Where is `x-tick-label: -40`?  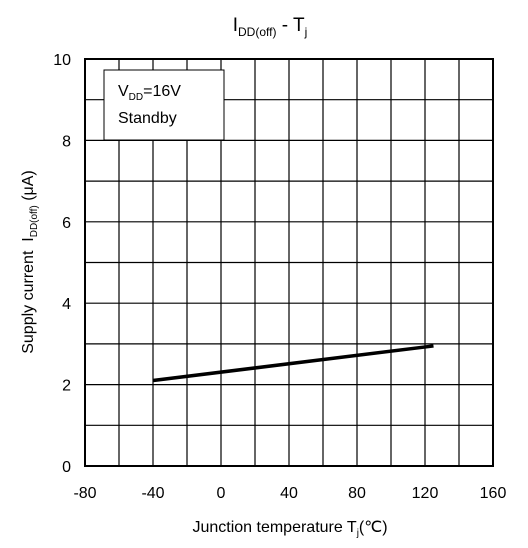
x-tick-label: -40 is located at coordinates (152, 493).